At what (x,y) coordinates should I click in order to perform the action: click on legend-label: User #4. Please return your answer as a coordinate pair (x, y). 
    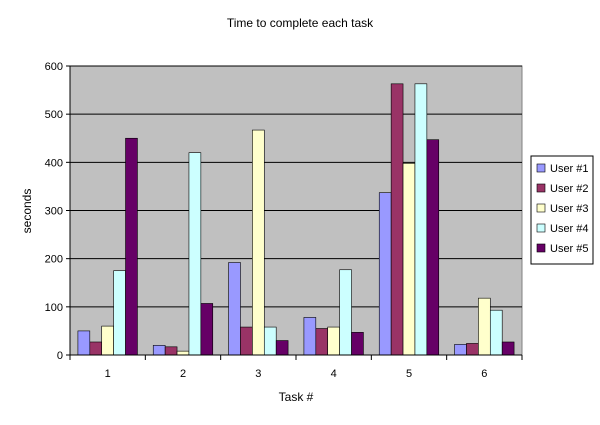
    Looking at the image, I should click on (569, 229).